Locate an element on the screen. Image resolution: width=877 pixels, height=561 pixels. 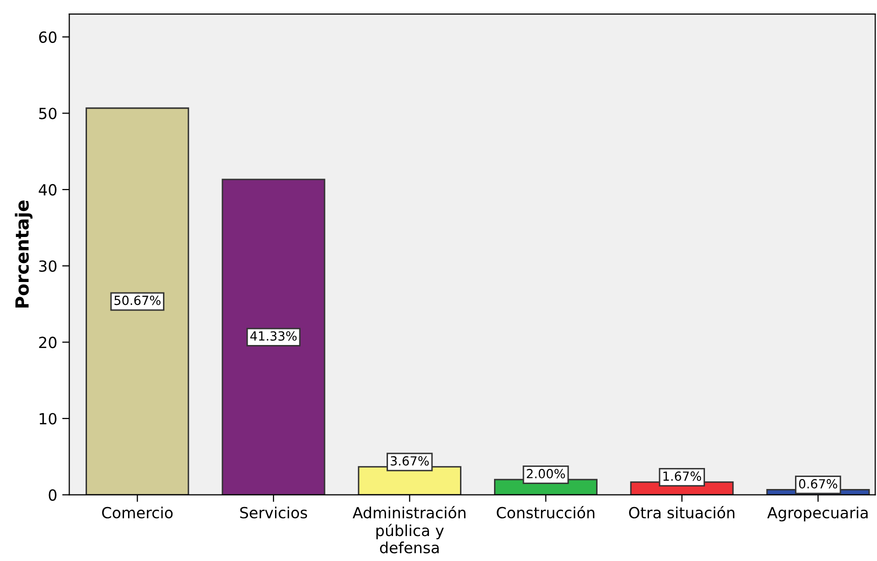
x-tick-label: Otra situación is located at coordinates (681, 512).